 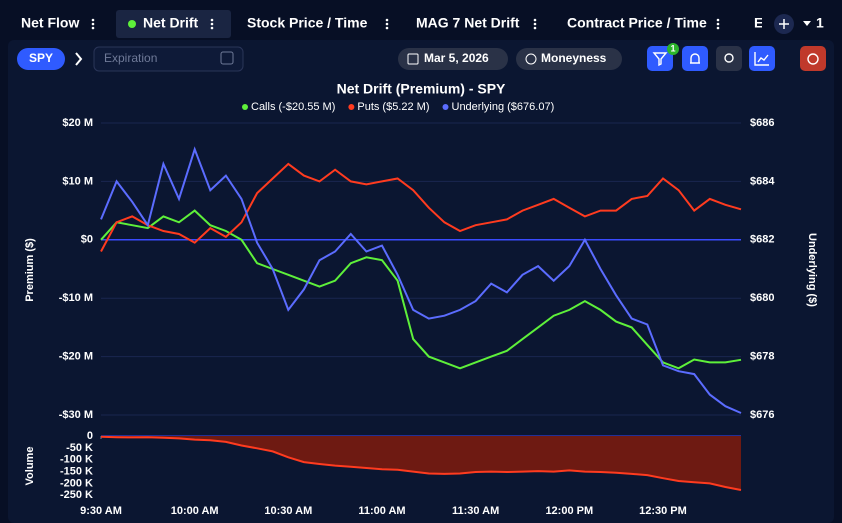 I want to click on legend-label: Underlying ($676.07), so click(x=503, y=107).